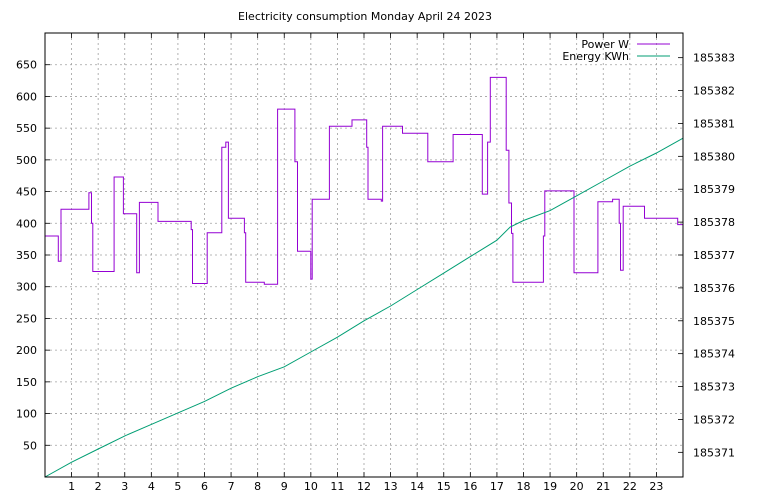  Describe the element at coordinates (177, 486) in the screenshot. I see `x-tick-label: 5` at that location.